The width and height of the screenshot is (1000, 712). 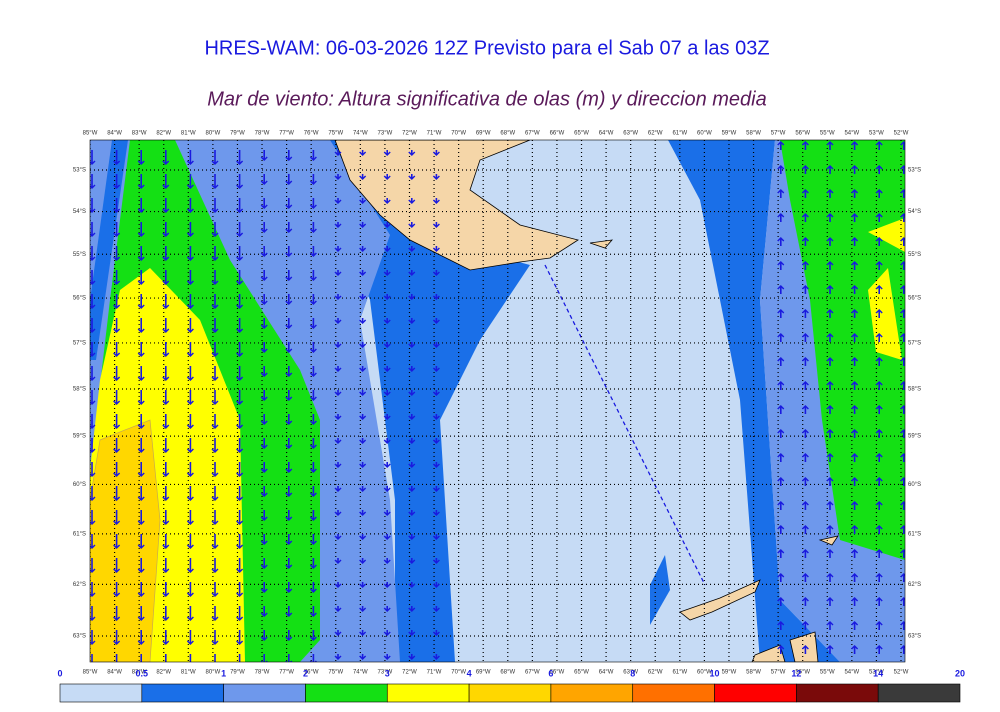 I want to click on lon-label: 81°W, so click(x=188, y=134).